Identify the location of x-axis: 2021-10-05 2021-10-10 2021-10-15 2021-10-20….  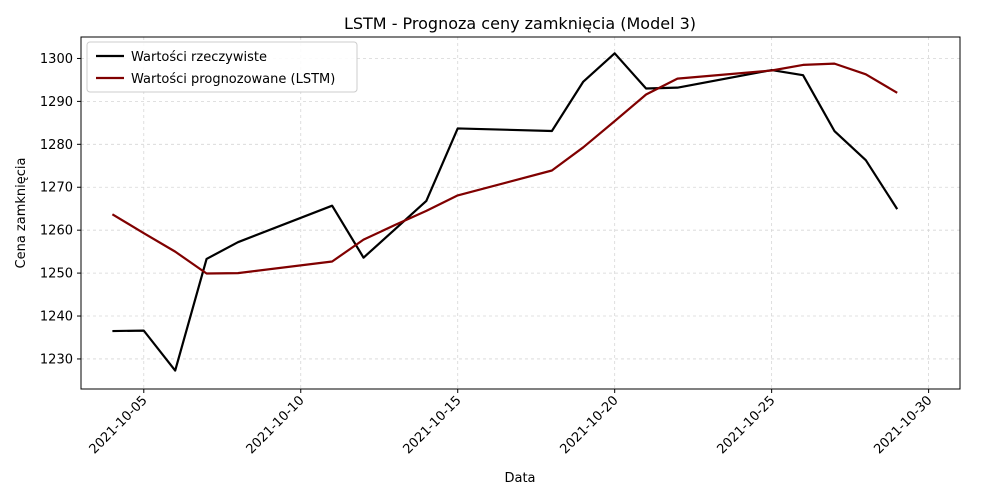
(511, 423).